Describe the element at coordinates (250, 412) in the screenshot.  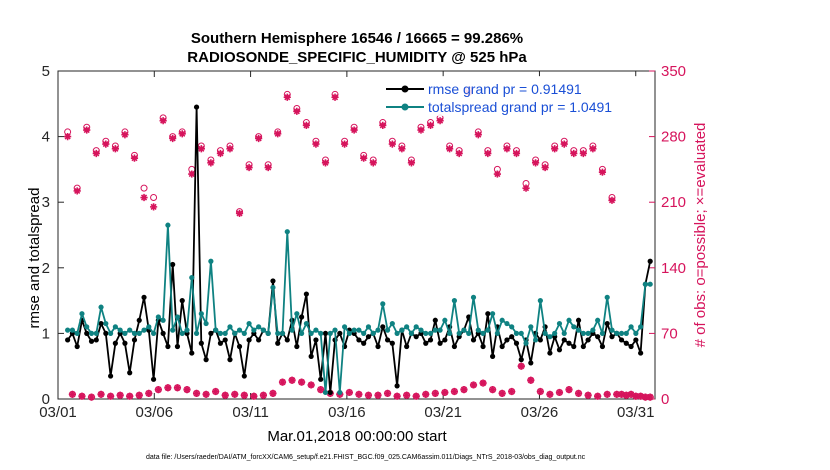
I see `x-tick-label: 03/11` at that location.